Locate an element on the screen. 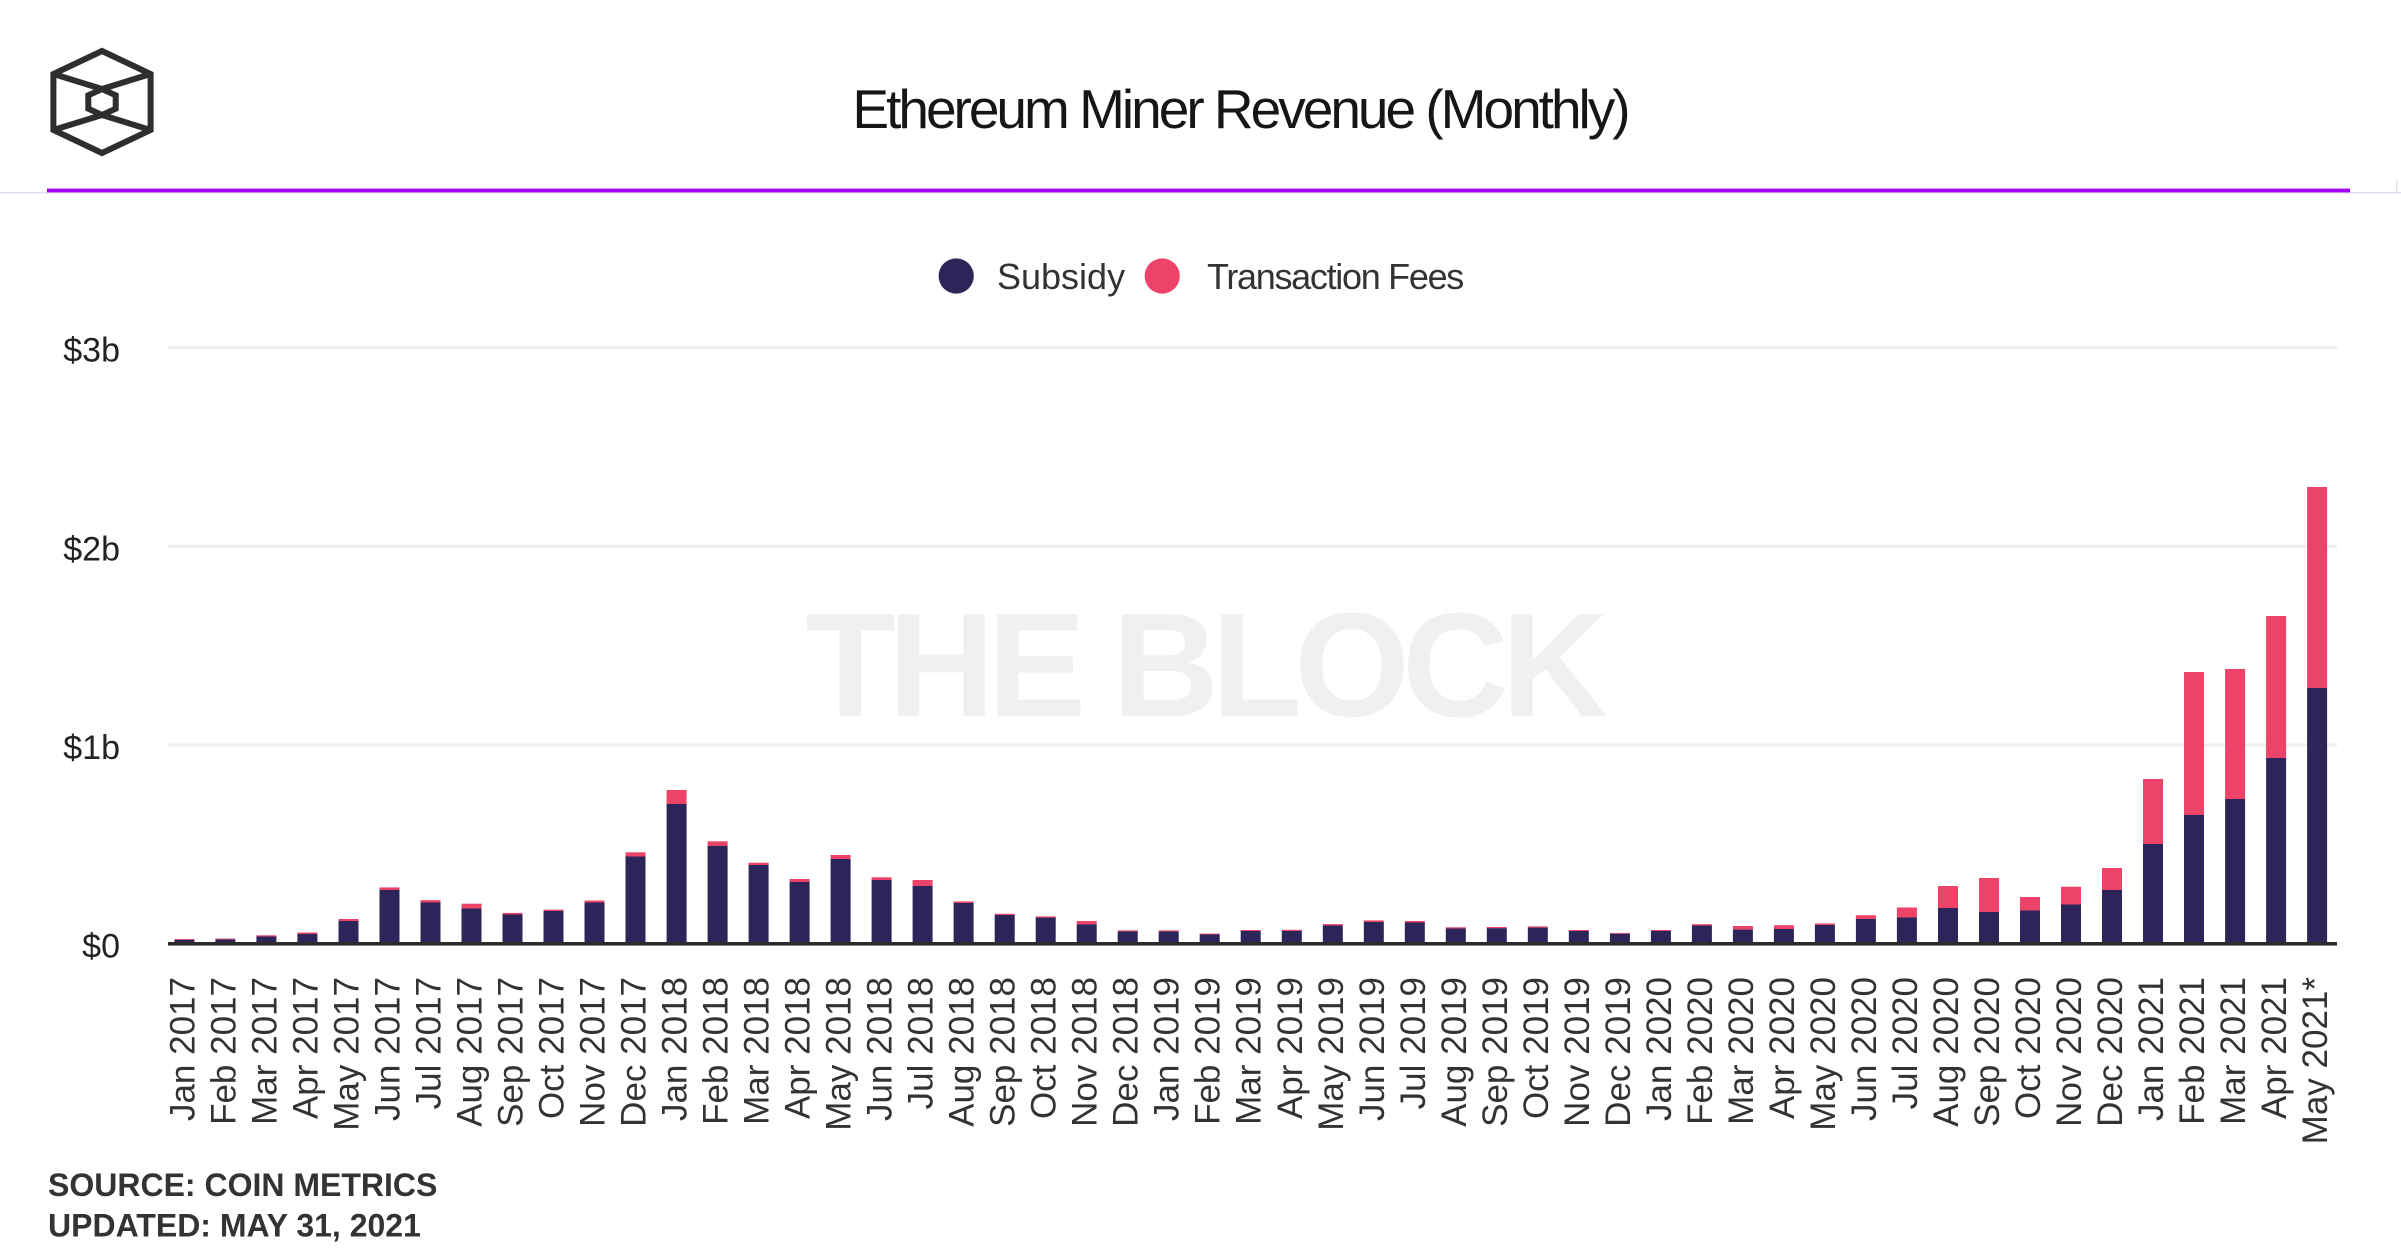  svg-text: Feb 2018 is located at coordinates (716, 1051).